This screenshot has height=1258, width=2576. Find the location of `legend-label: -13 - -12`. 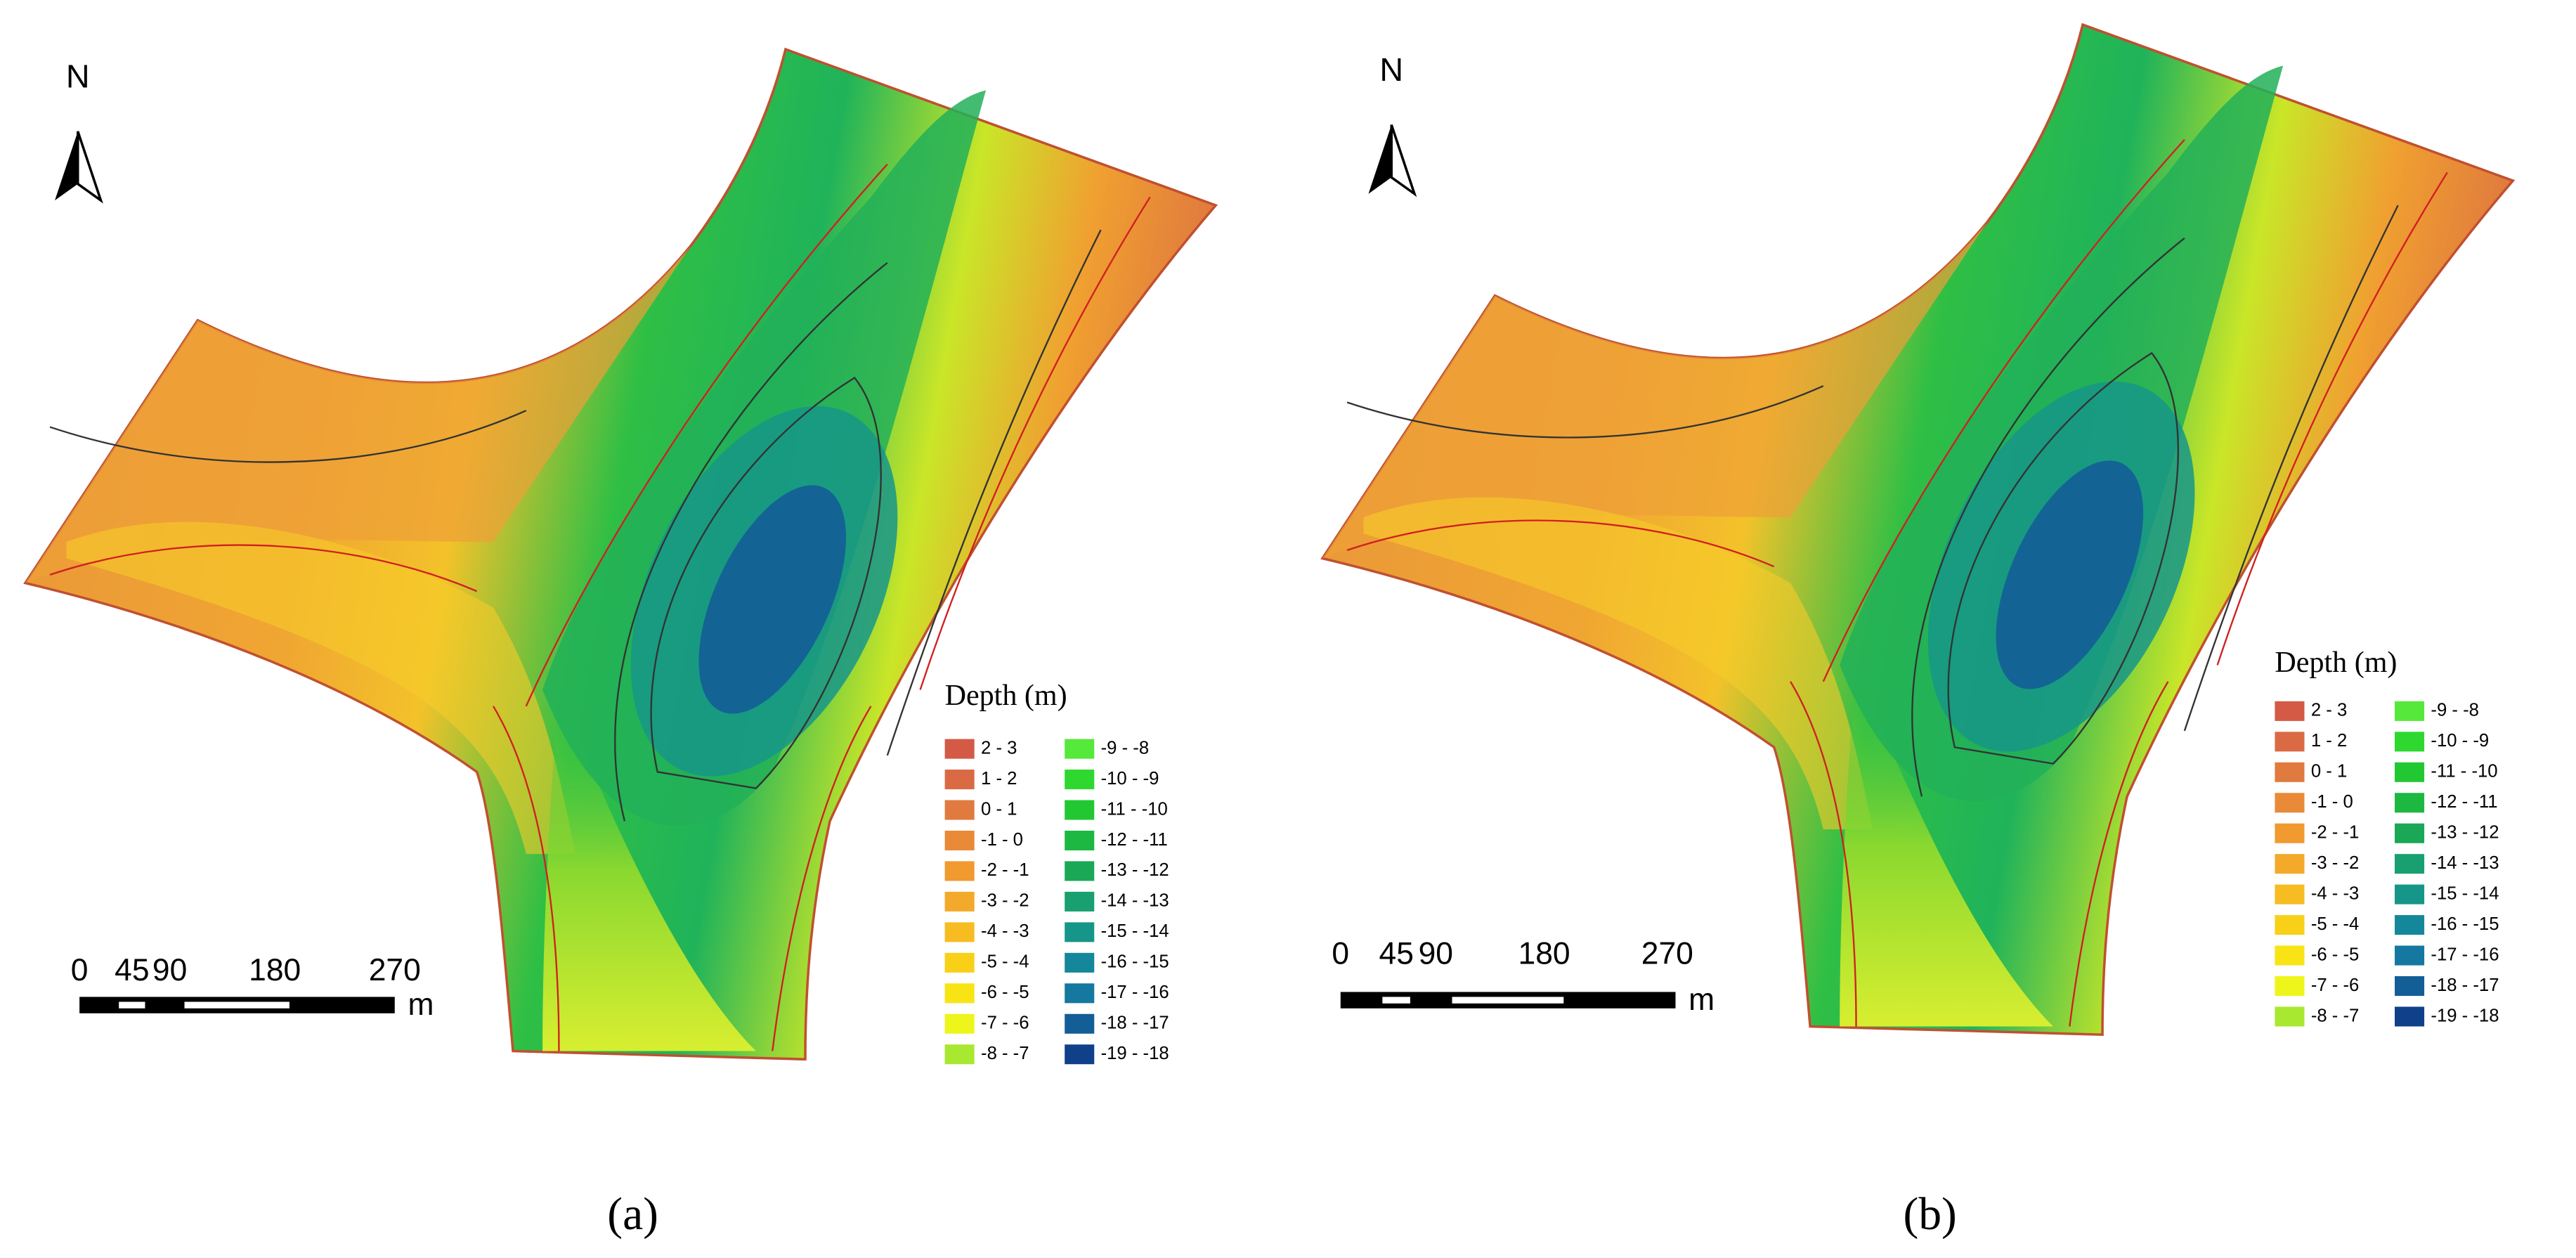

legend-label: -13 - -12 is located at coordinates (2465, 832).